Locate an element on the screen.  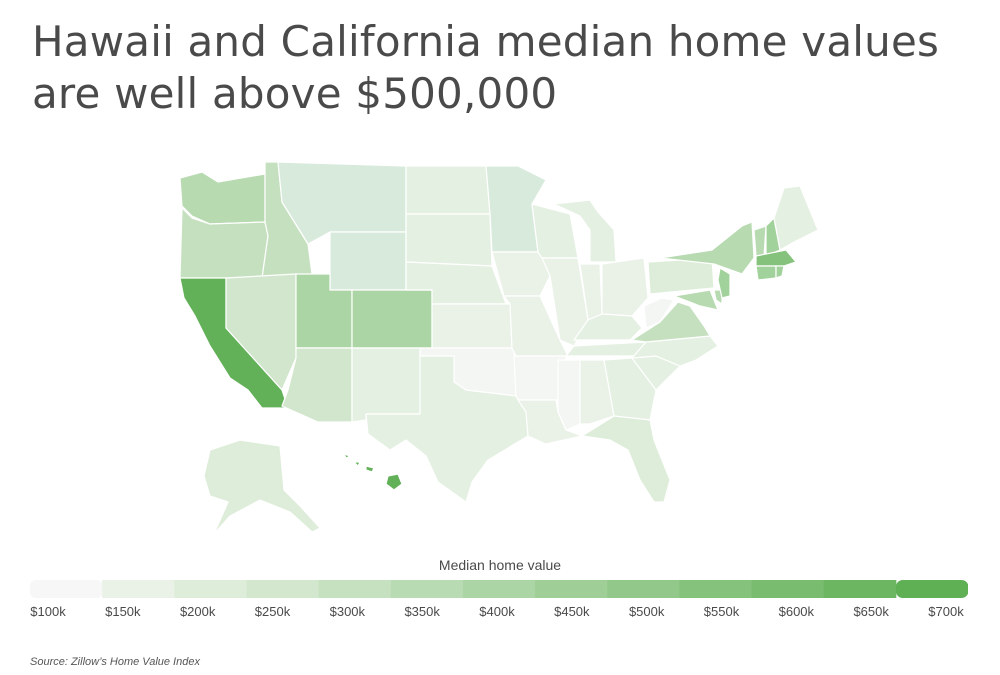
legend-tick-label: $300k is located at coordinates (347, 611).